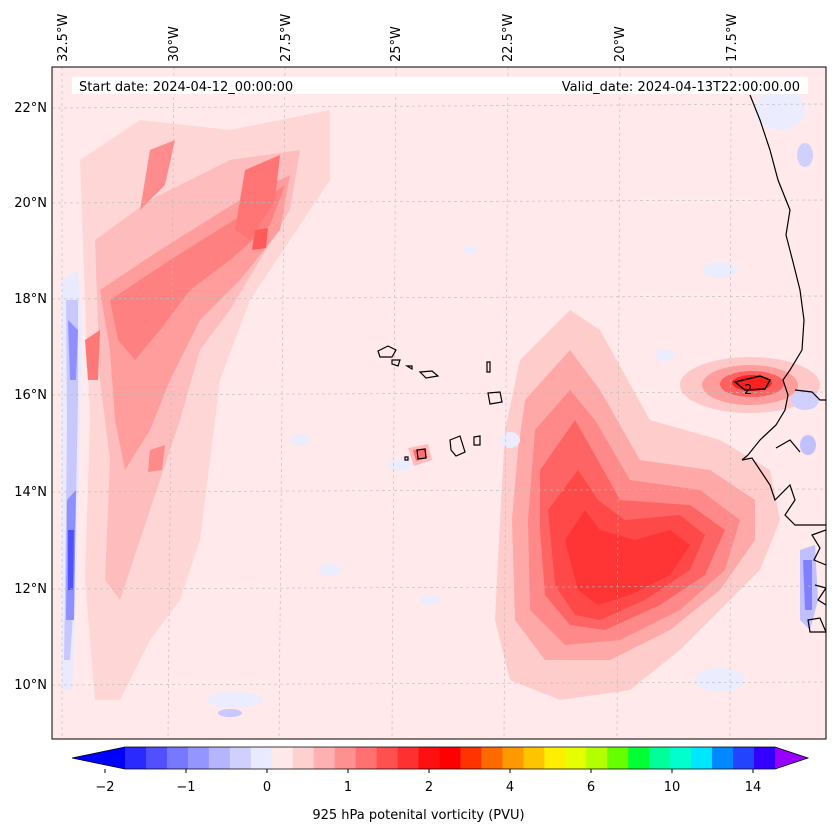  I want to click on colorbar, so click(440, 759).